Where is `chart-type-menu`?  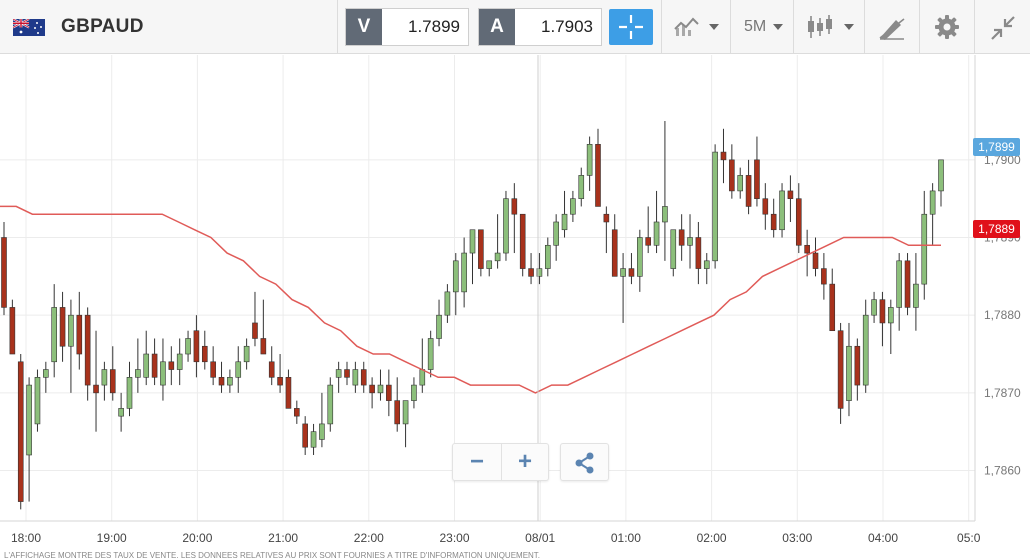 chart-type-menu is located at coordinates (696, 27).